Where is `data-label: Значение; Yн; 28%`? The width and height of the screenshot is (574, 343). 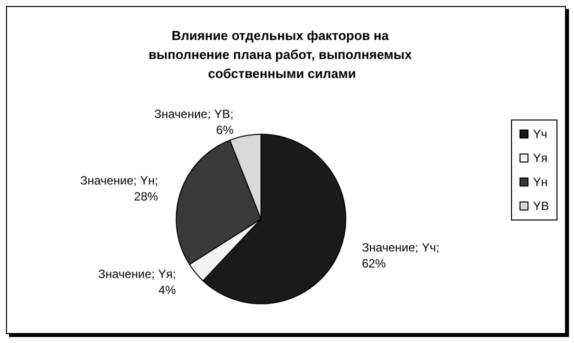
data-label: Значение; Yн; 28% is located at coordinates (119, 188).